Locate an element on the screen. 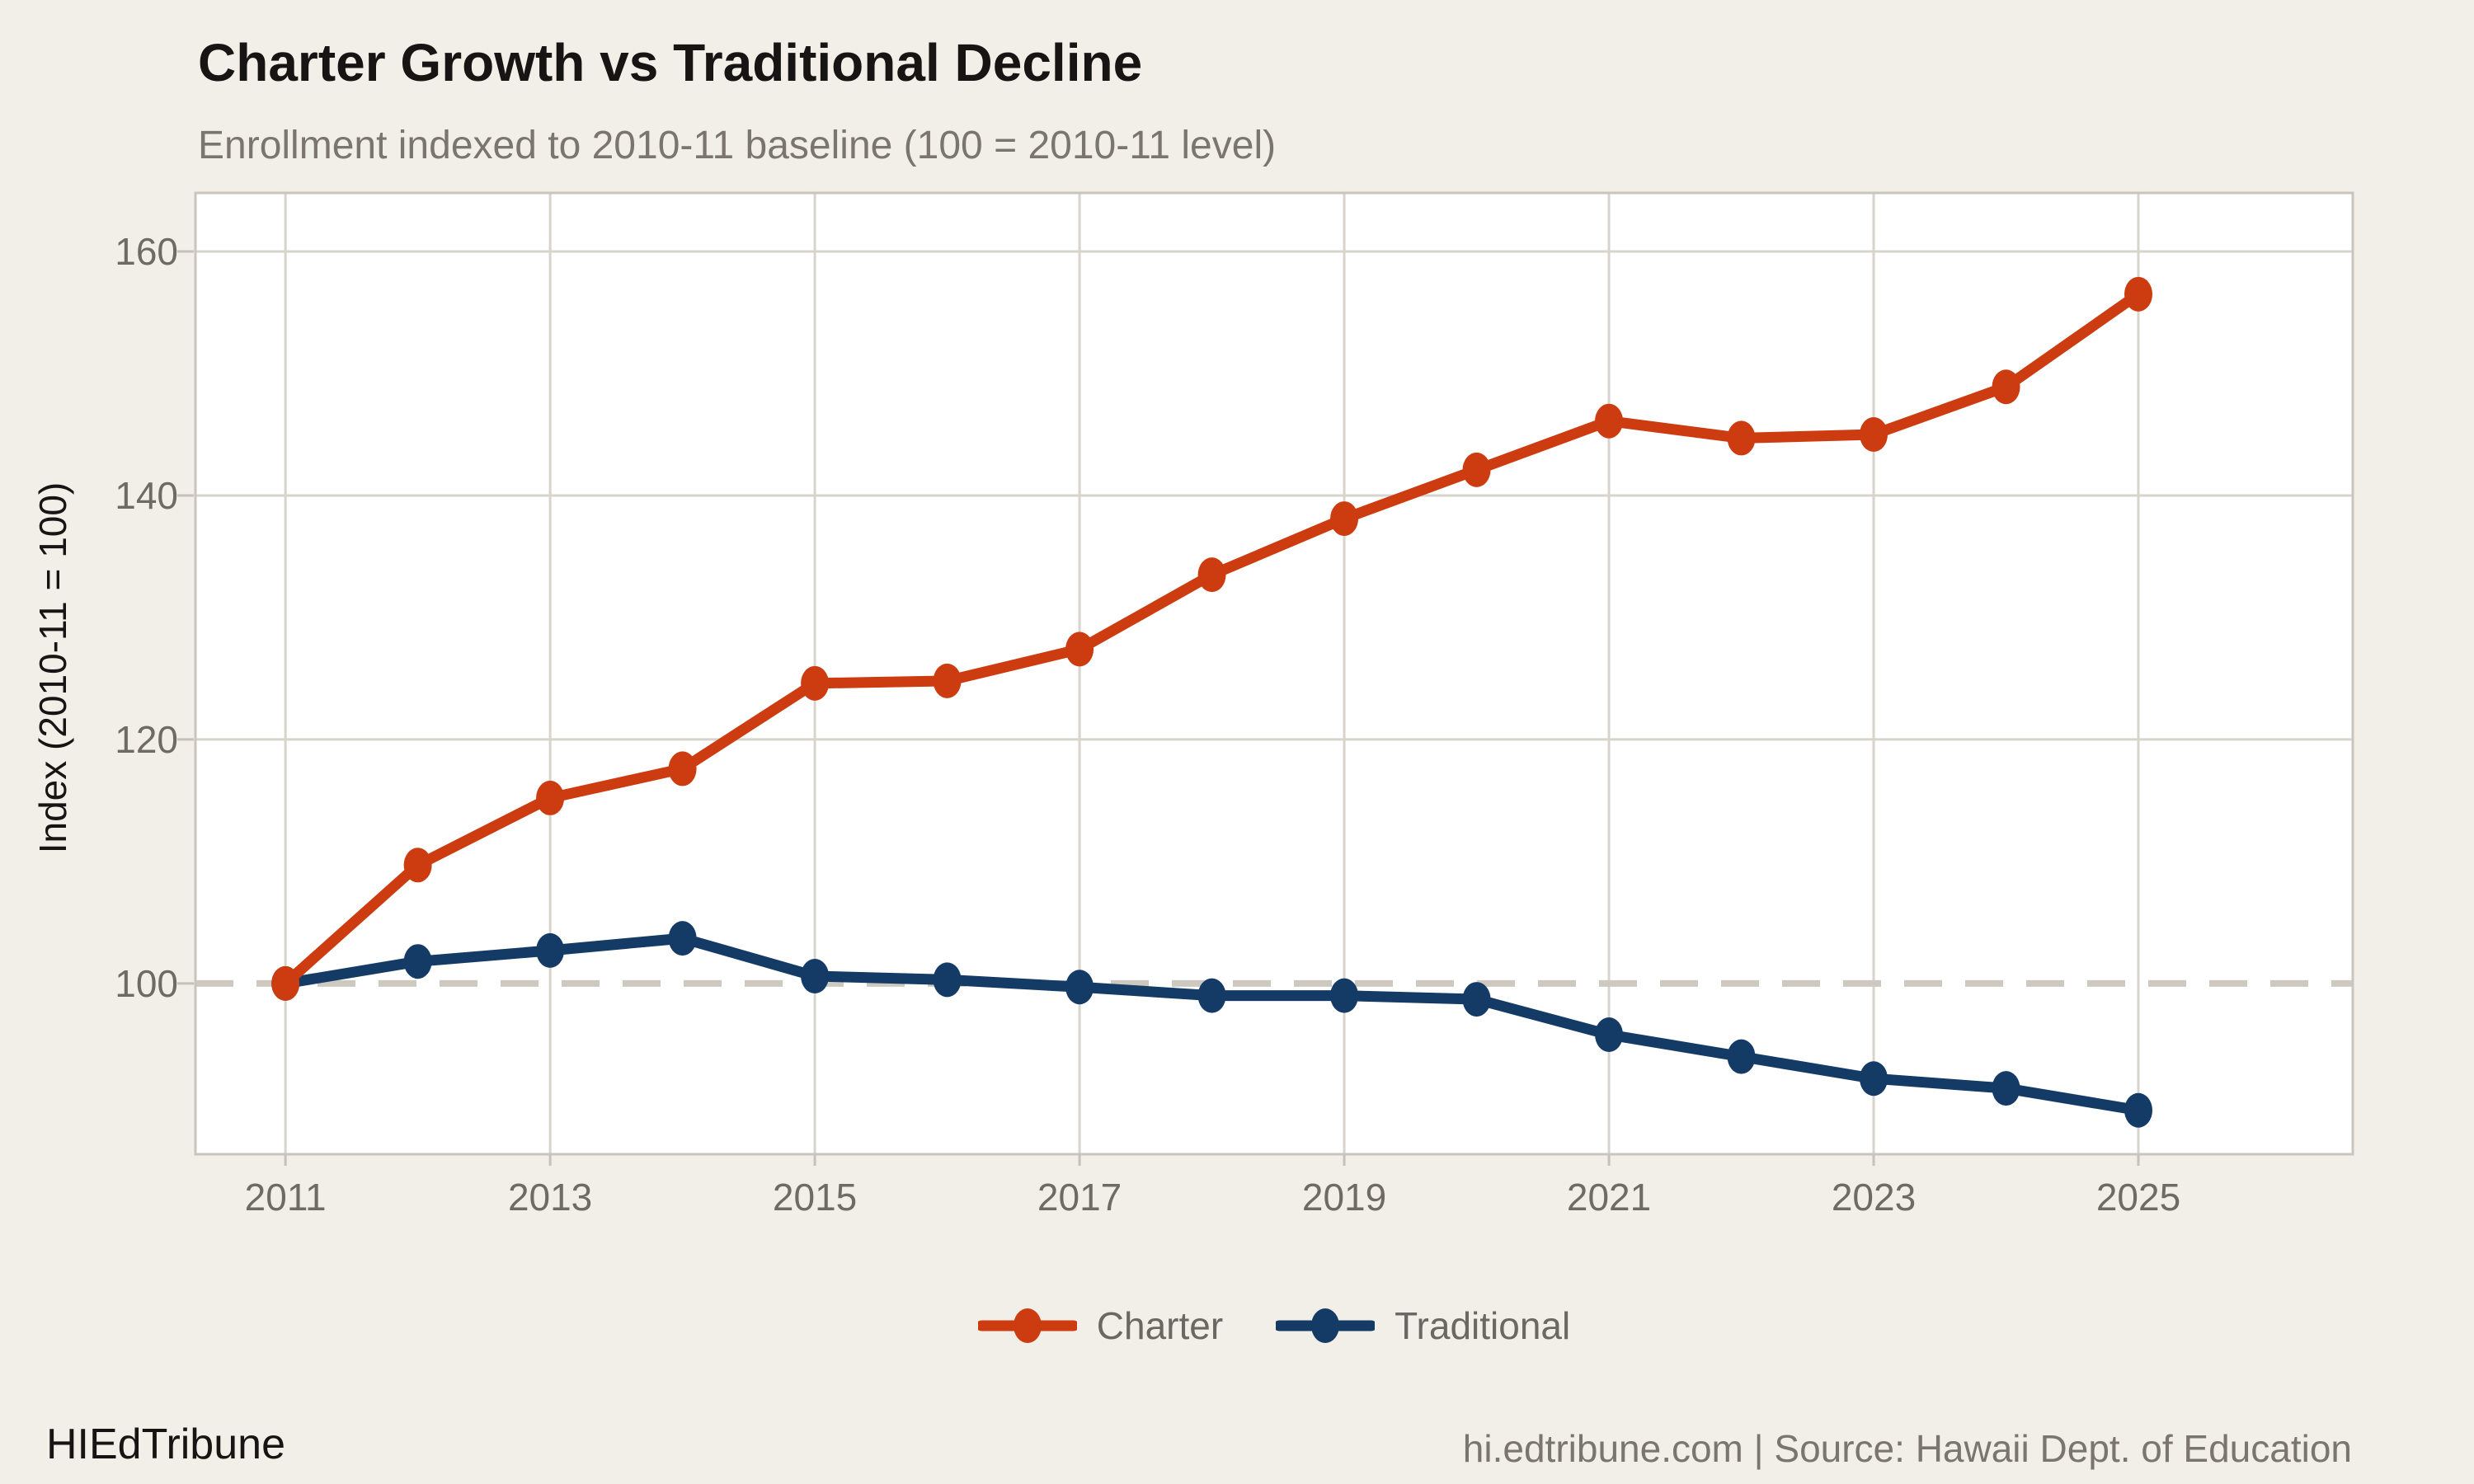  x-tick-label: 2011 is located at coordinates (285, 1197).